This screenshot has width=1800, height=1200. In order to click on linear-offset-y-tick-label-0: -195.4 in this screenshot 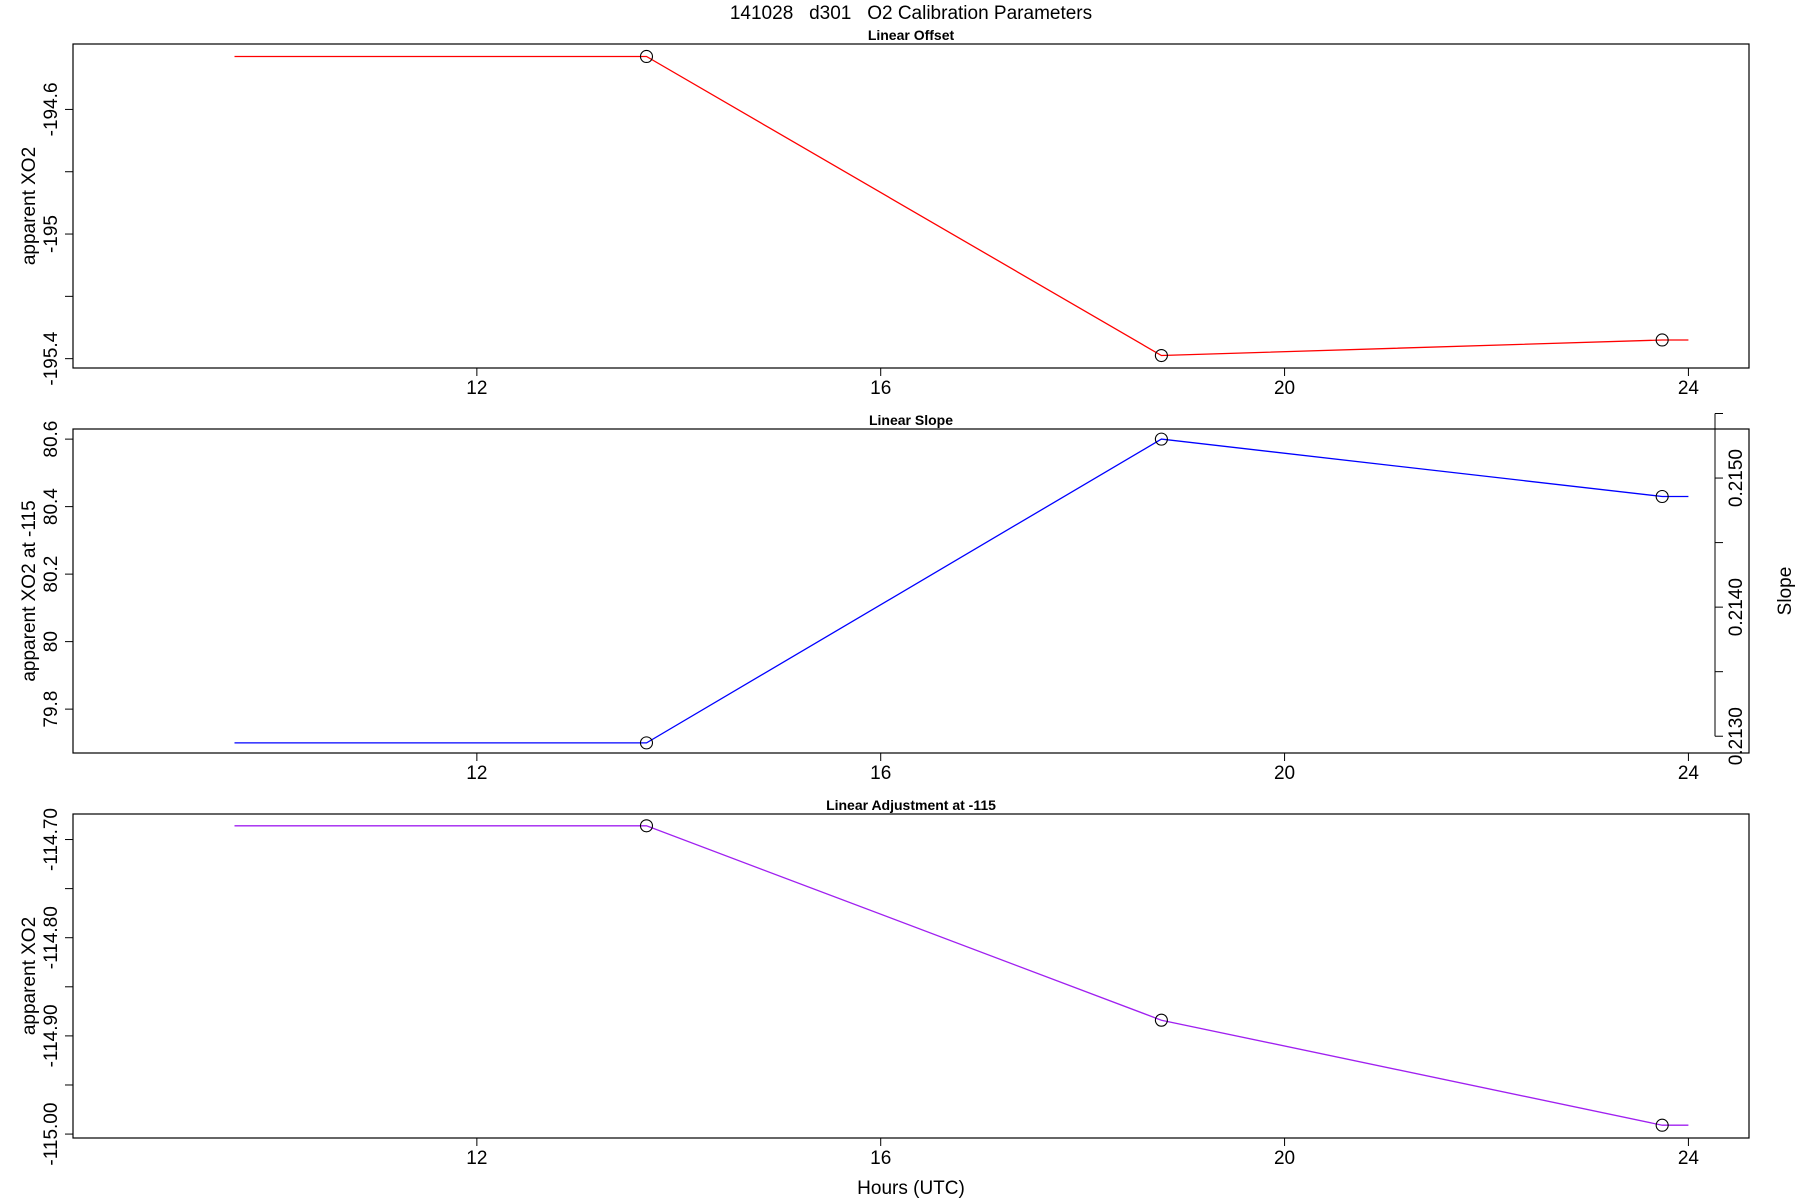, I will do `click(51, 358)`.